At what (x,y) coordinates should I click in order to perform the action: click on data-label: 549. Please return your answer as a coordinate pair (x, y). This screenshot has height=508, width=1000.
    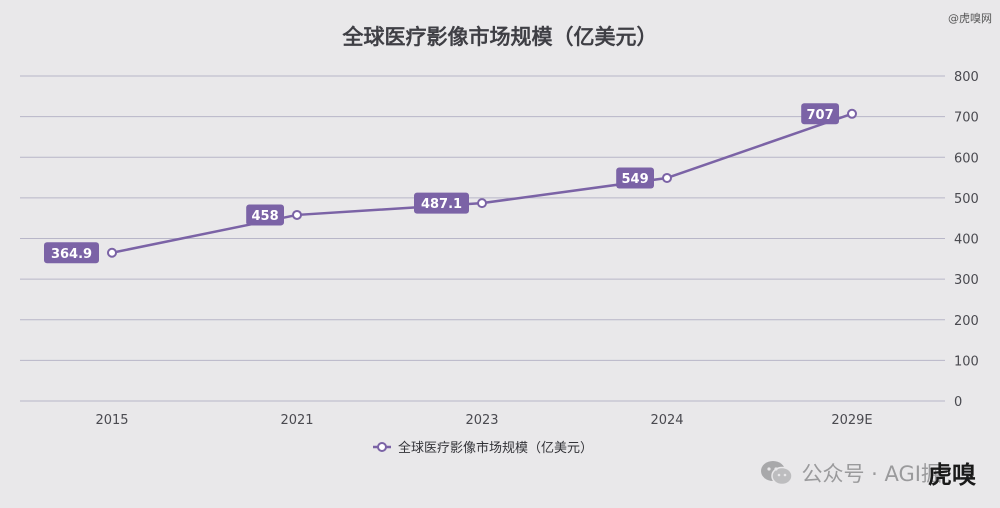
    Looking at the image, I should click on (635, 179).